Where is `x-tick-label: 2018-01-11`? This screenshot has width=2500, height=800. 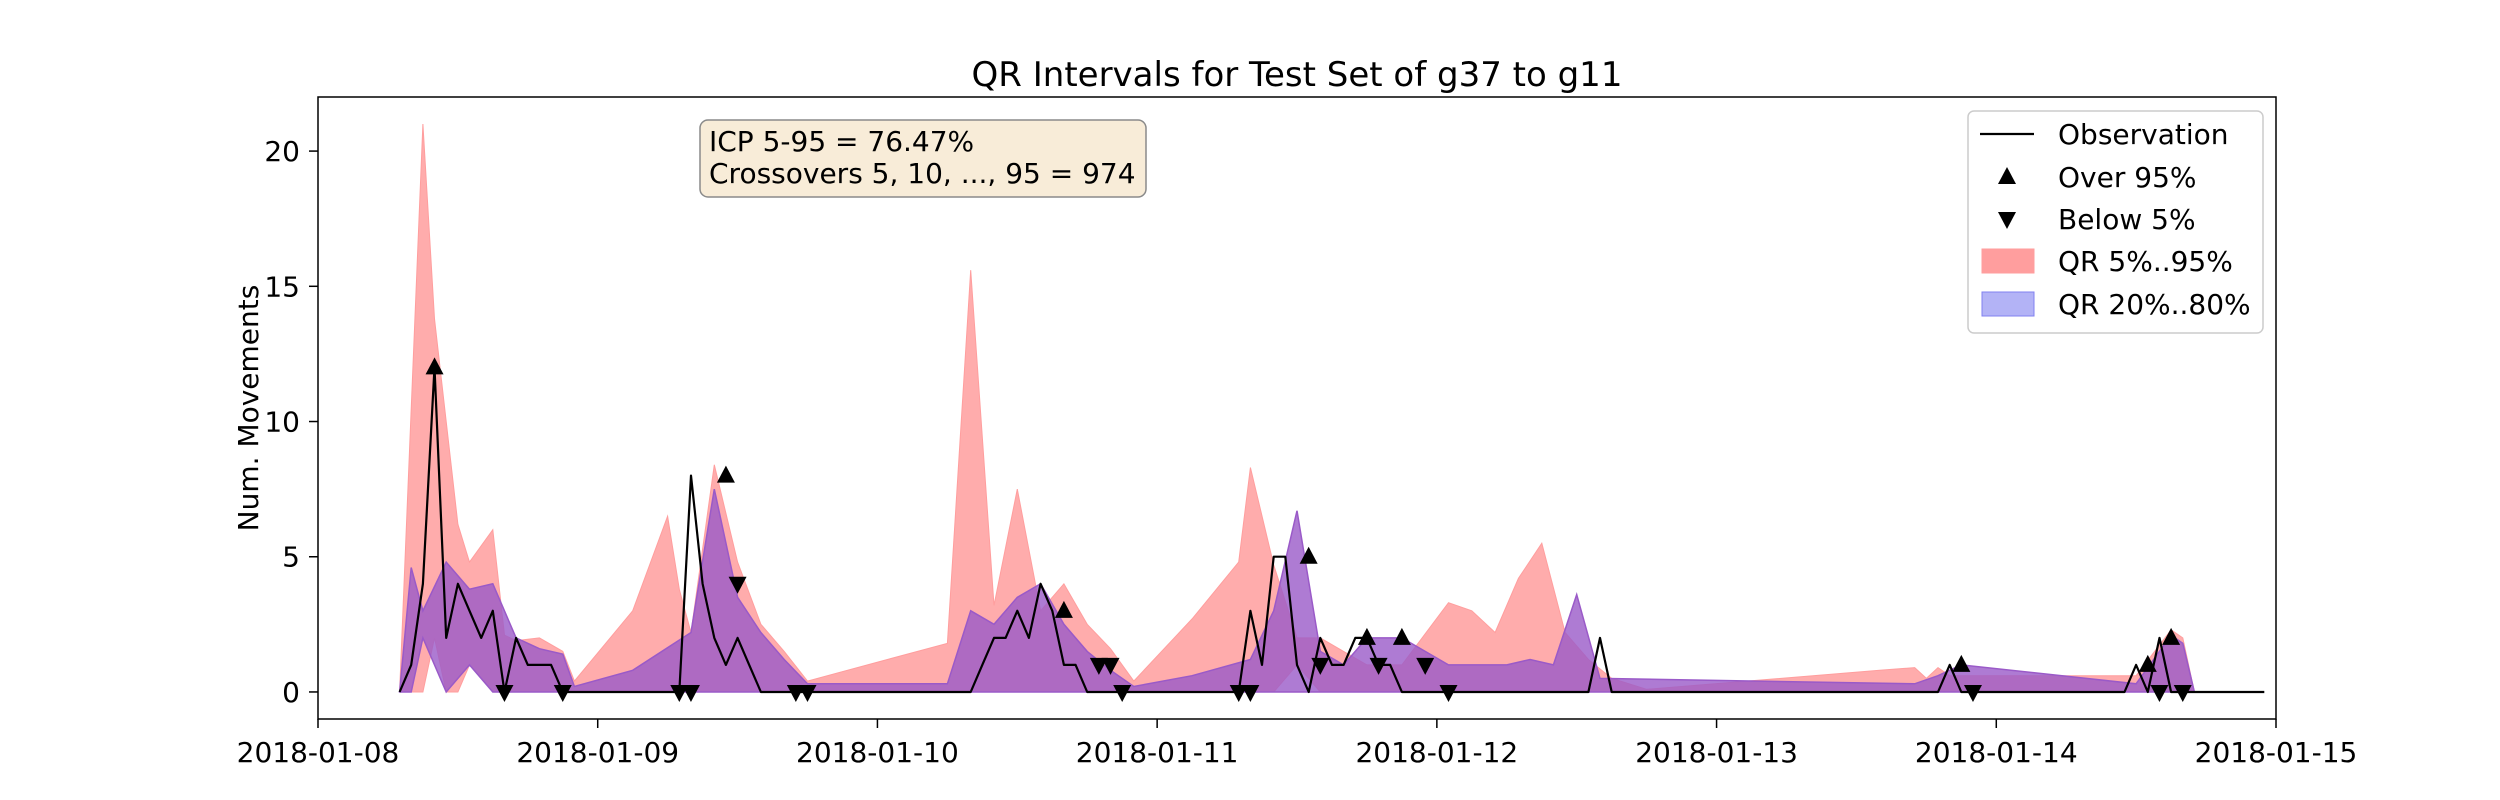 x-tick-label: 2018-01-11 is located at coordinates (1157, 752).